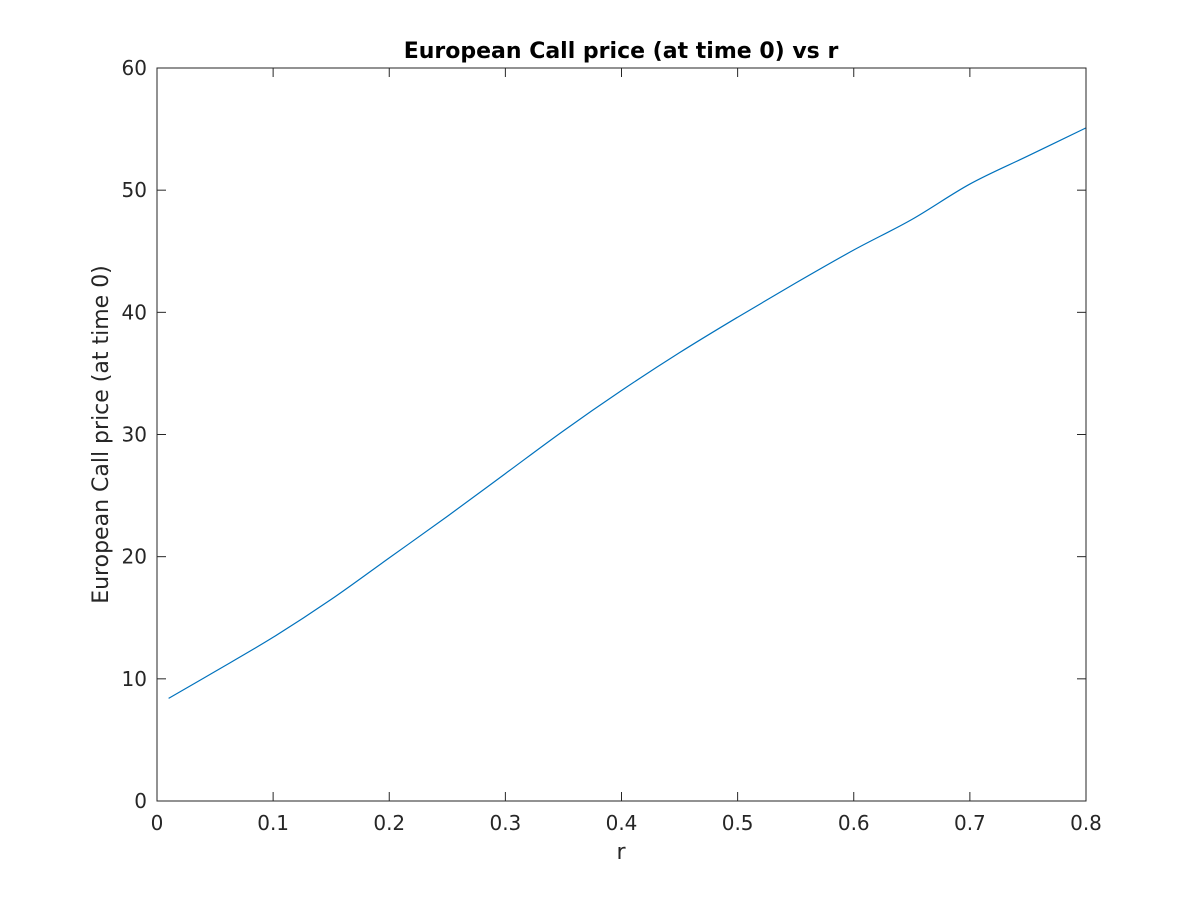 The image size is (1200, 900). I want to click on y-tick-label: 10, so click(134, 679).